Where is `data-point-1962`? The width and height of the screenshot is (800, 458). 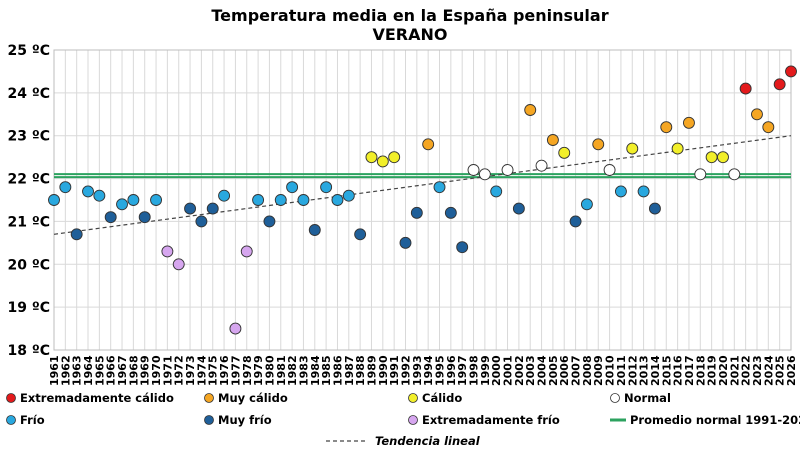 data-point-1962 is located at coordinates (65, 187).